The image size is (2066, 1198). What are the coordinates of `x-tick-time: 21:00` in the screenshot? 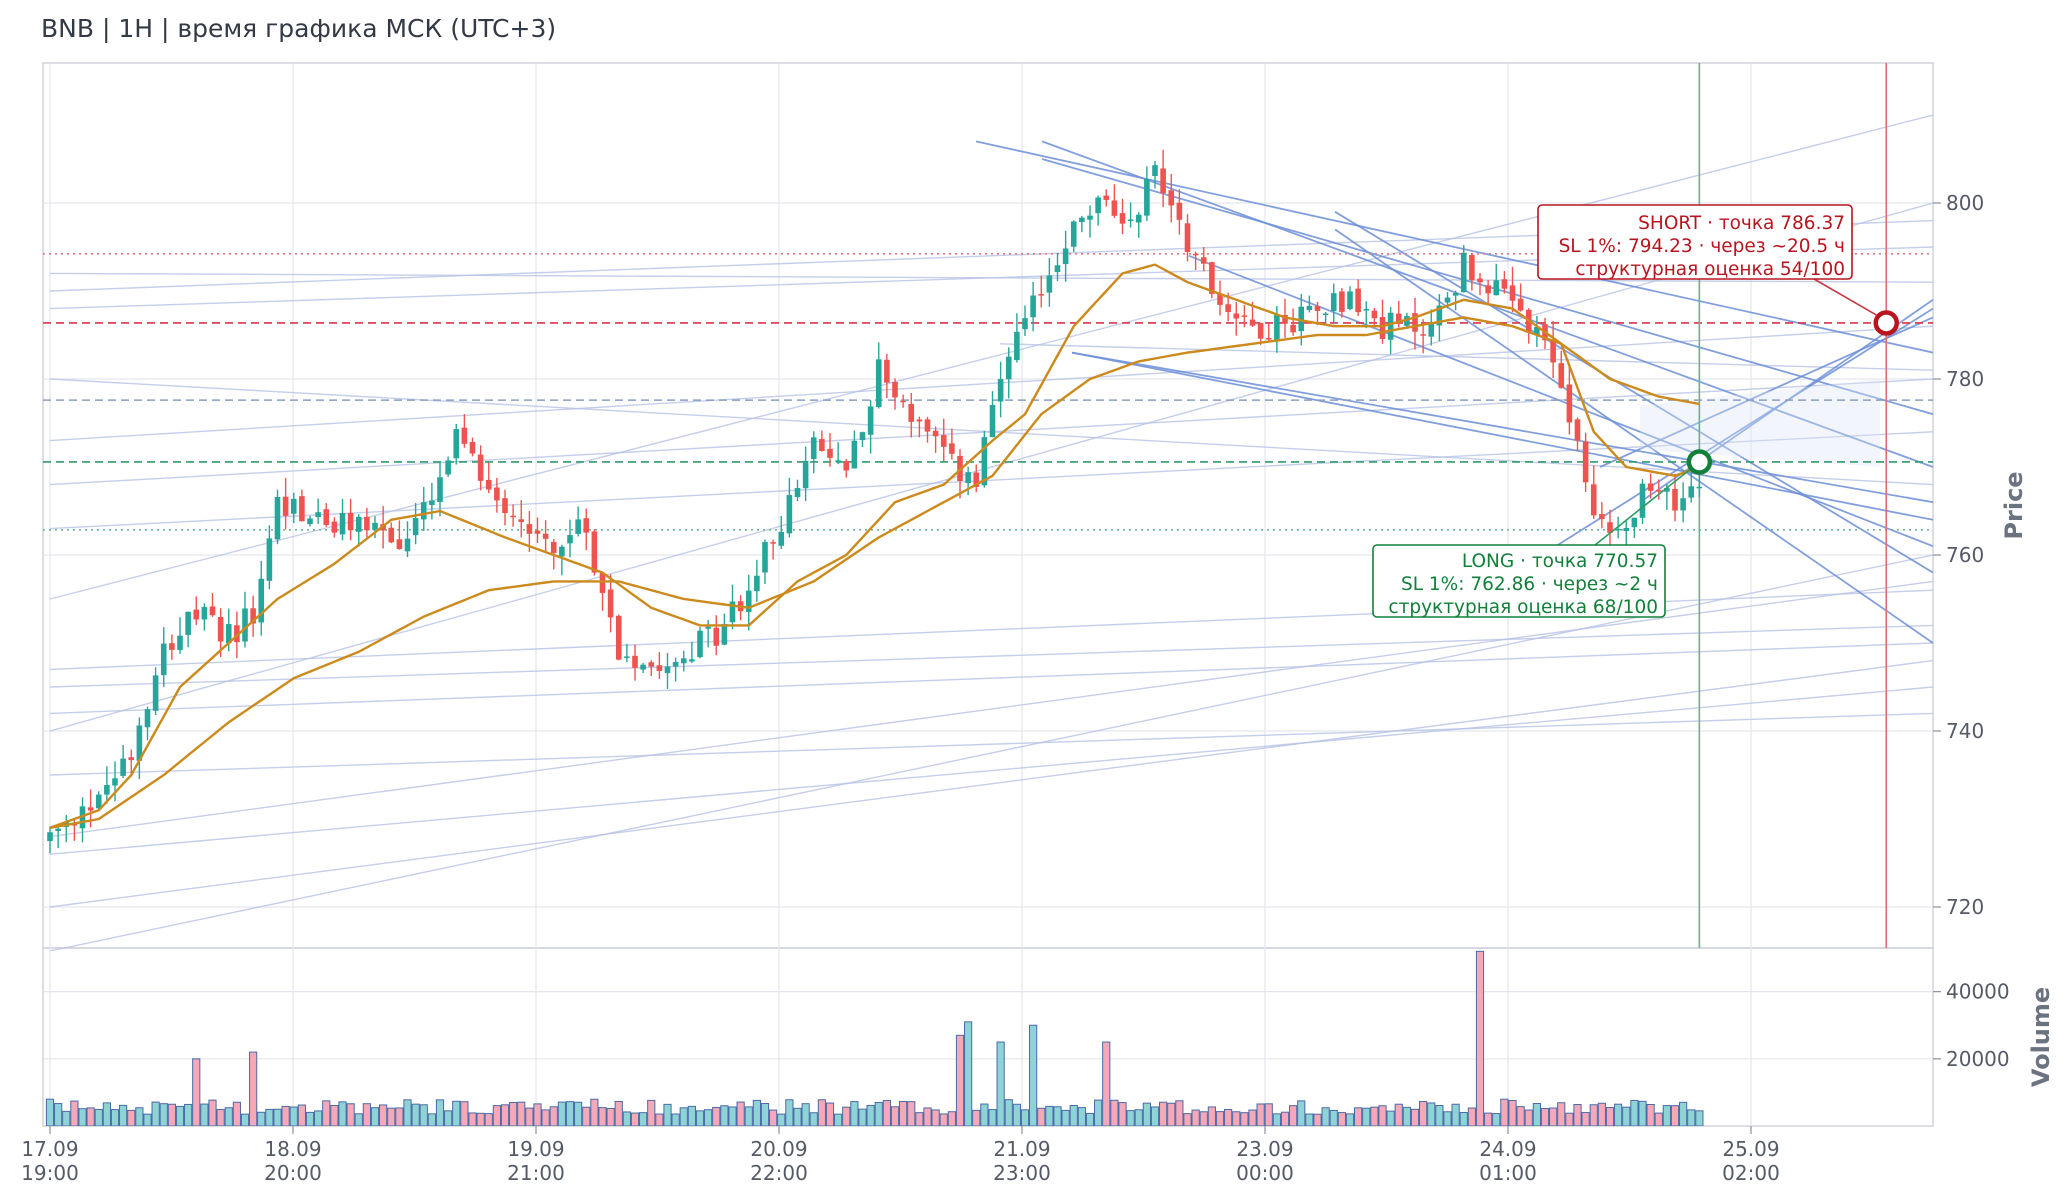 It's located at (536, 1173).